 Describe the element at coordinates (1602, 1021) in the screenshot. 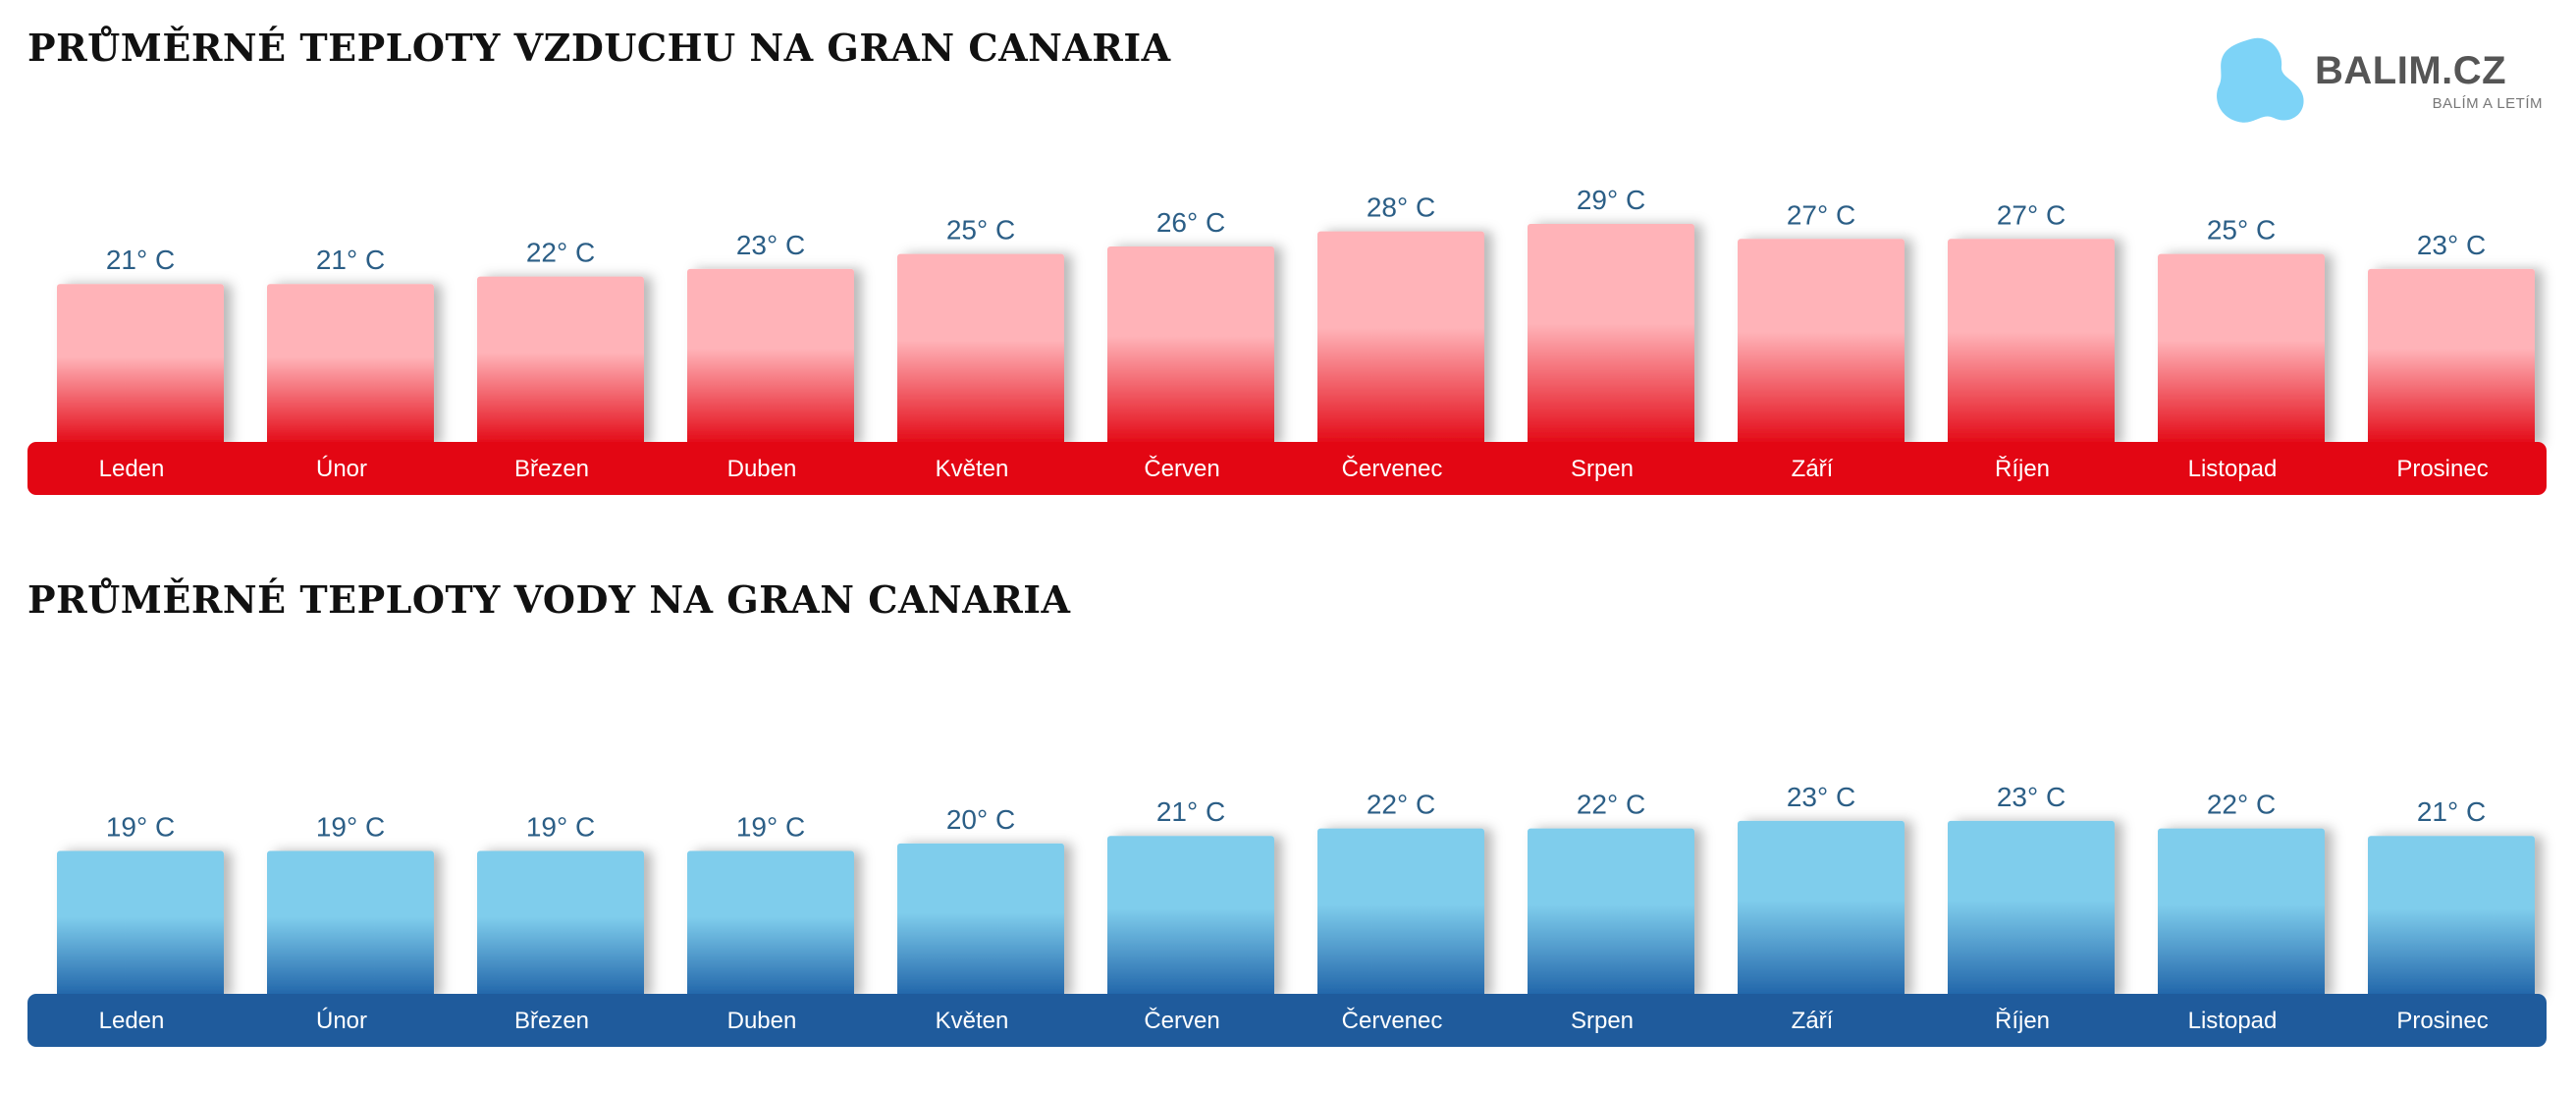

I see `water-month-label-8: Srpen` at that location.